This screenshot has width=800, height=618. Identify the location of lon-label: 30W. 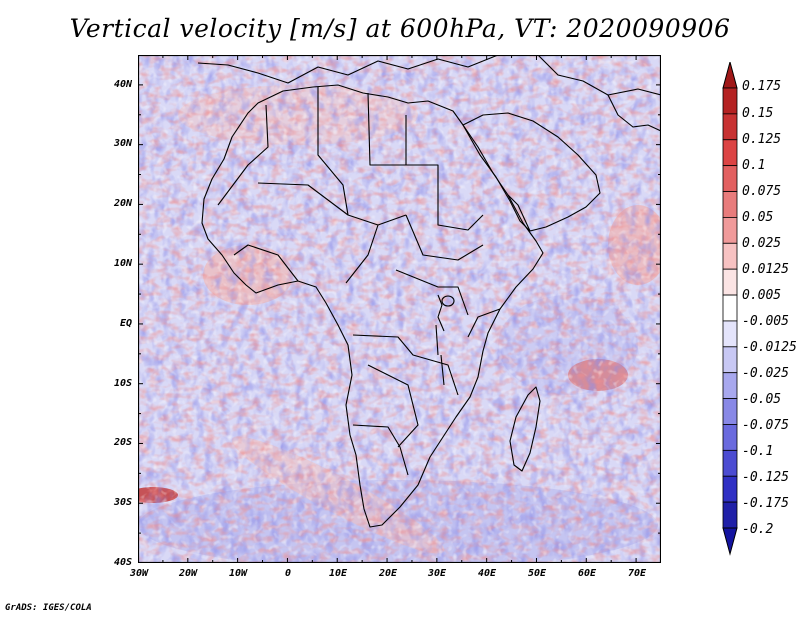
(139, 573).